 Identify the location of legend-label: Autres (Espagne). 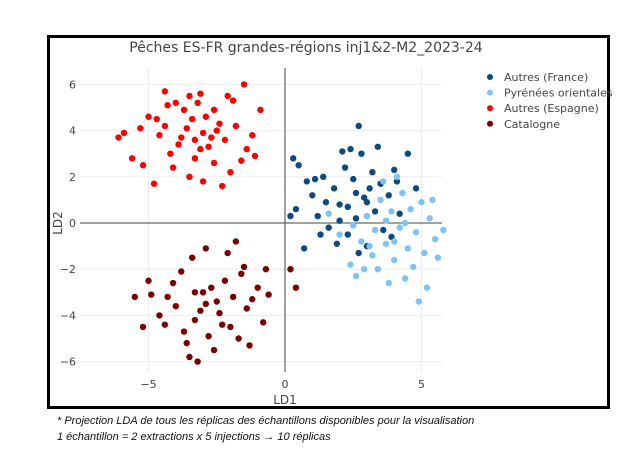
(551, 108).